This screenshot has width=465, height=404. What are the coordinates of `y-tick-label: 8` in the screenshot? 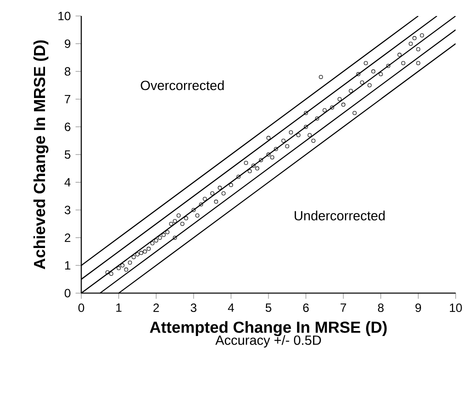 It's located at (67, 71).